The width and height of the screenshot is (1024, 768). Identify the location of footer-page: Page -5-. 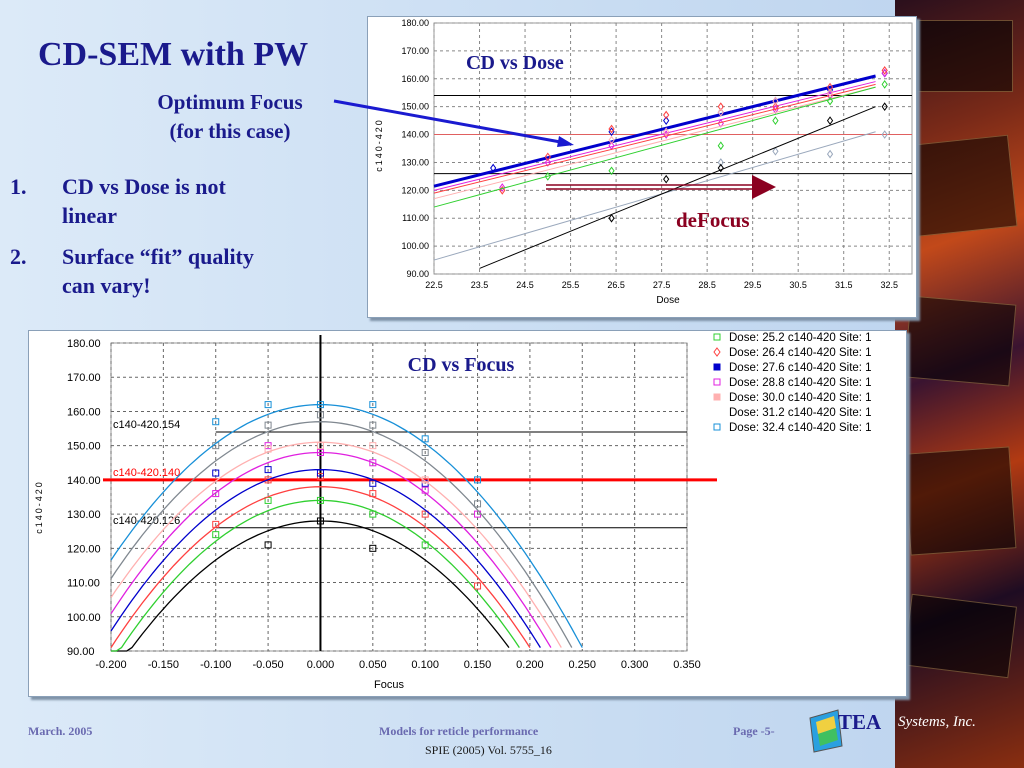
(754, 731).